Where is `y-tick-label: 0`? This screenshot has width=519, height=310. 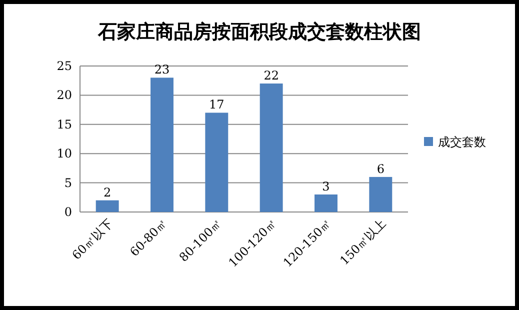 y-tick-label: 0 is located at coordinates (68, 212).